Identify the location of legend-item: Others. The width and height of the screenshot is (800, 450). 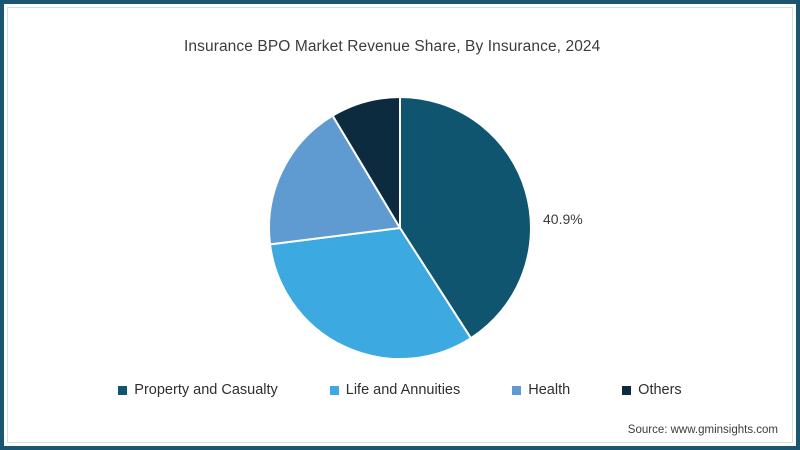
(652, 390).